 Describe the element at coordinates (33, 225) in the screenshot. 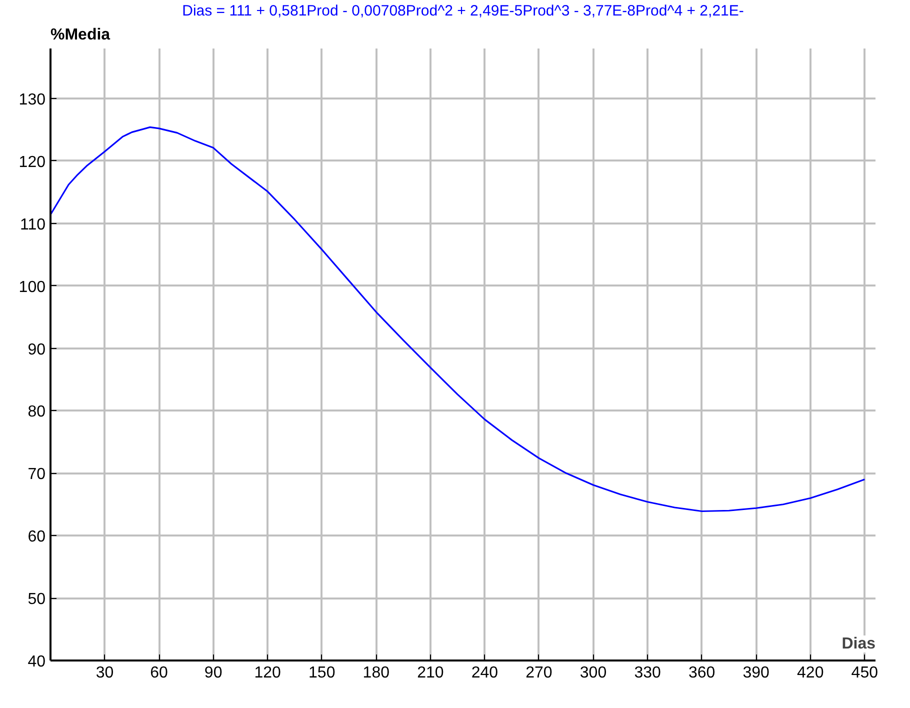

I see `y-tick-label: 110` at that location.